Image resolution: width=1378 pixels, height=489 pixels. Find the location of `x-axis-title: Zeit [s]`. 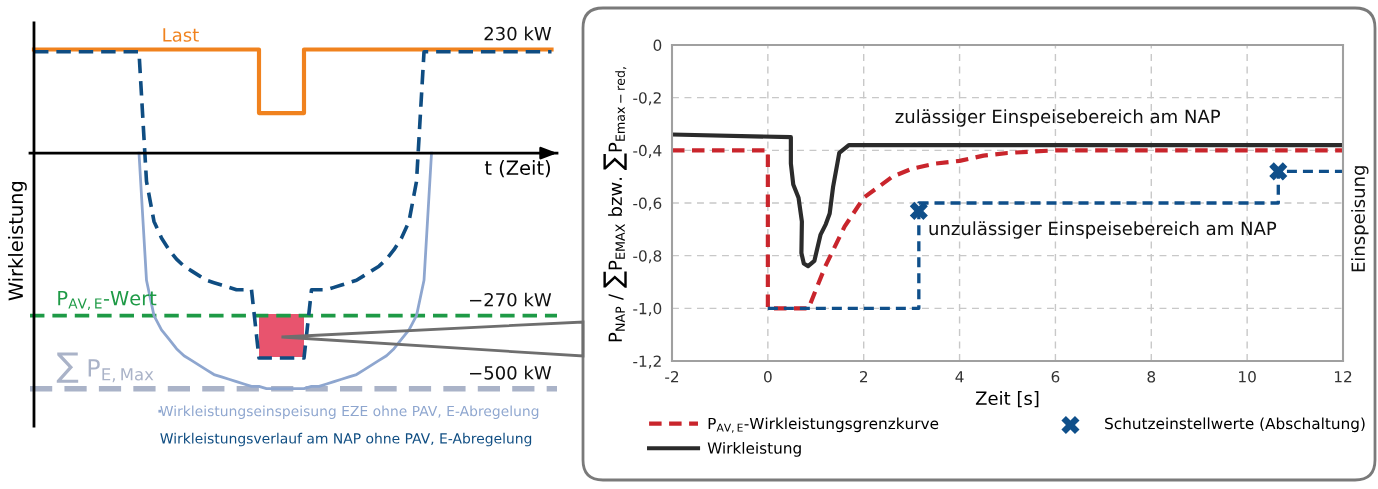

x-axis-title: Zeit [s] is located at coordinates (1007, 399).